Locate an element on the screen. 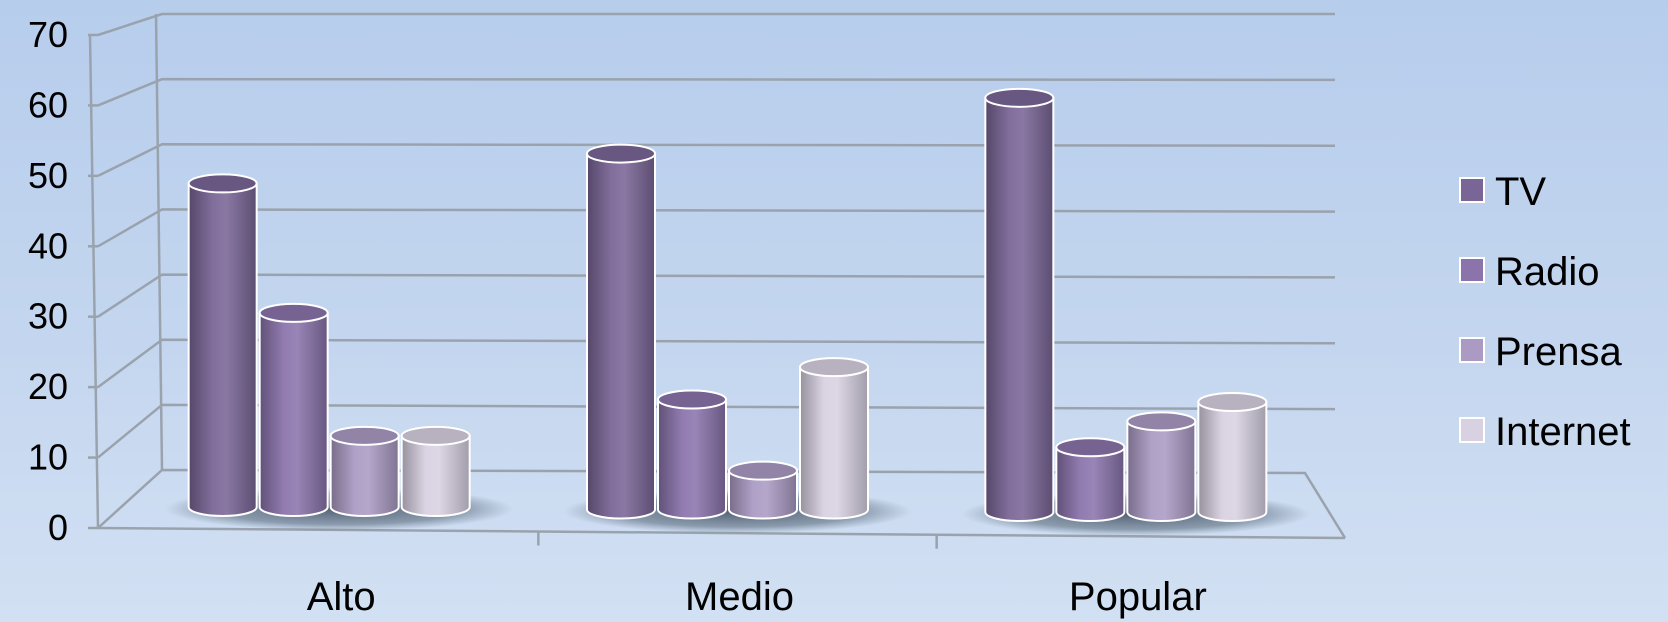 The width and height of the screenshot is (1668, 622). bar-alto-radio is located at coordinates (293, 409).